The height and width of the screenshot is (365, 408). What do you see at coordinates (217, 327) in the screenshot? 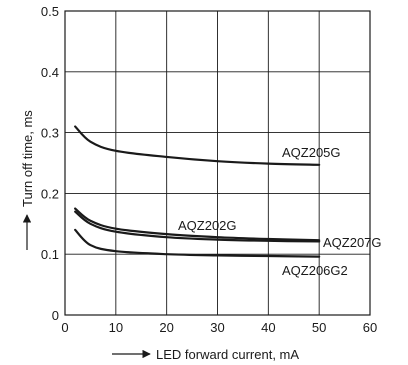
I see `x-tick-label: 30` at bounding box center [217, 327].